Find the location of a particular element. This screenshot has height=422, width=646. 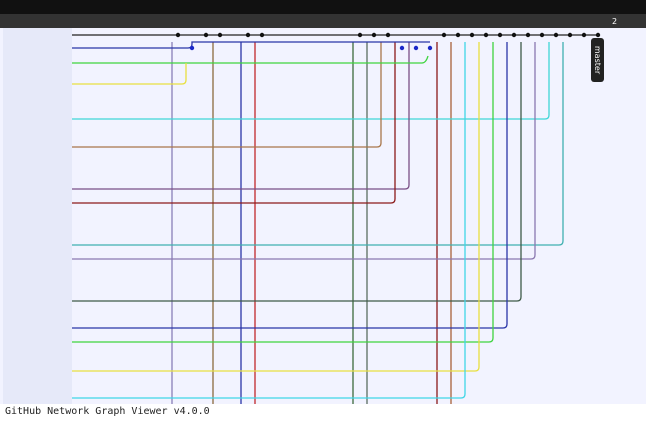

user-column is located at coordinates (37, 216).